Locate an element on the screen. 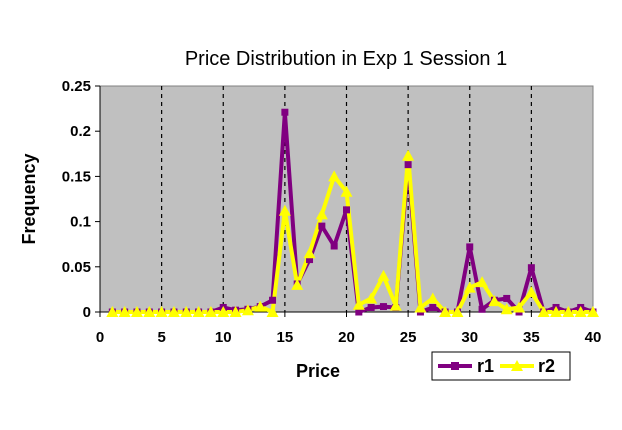  legend: r1 r2 is located at coordinates (501, 366).